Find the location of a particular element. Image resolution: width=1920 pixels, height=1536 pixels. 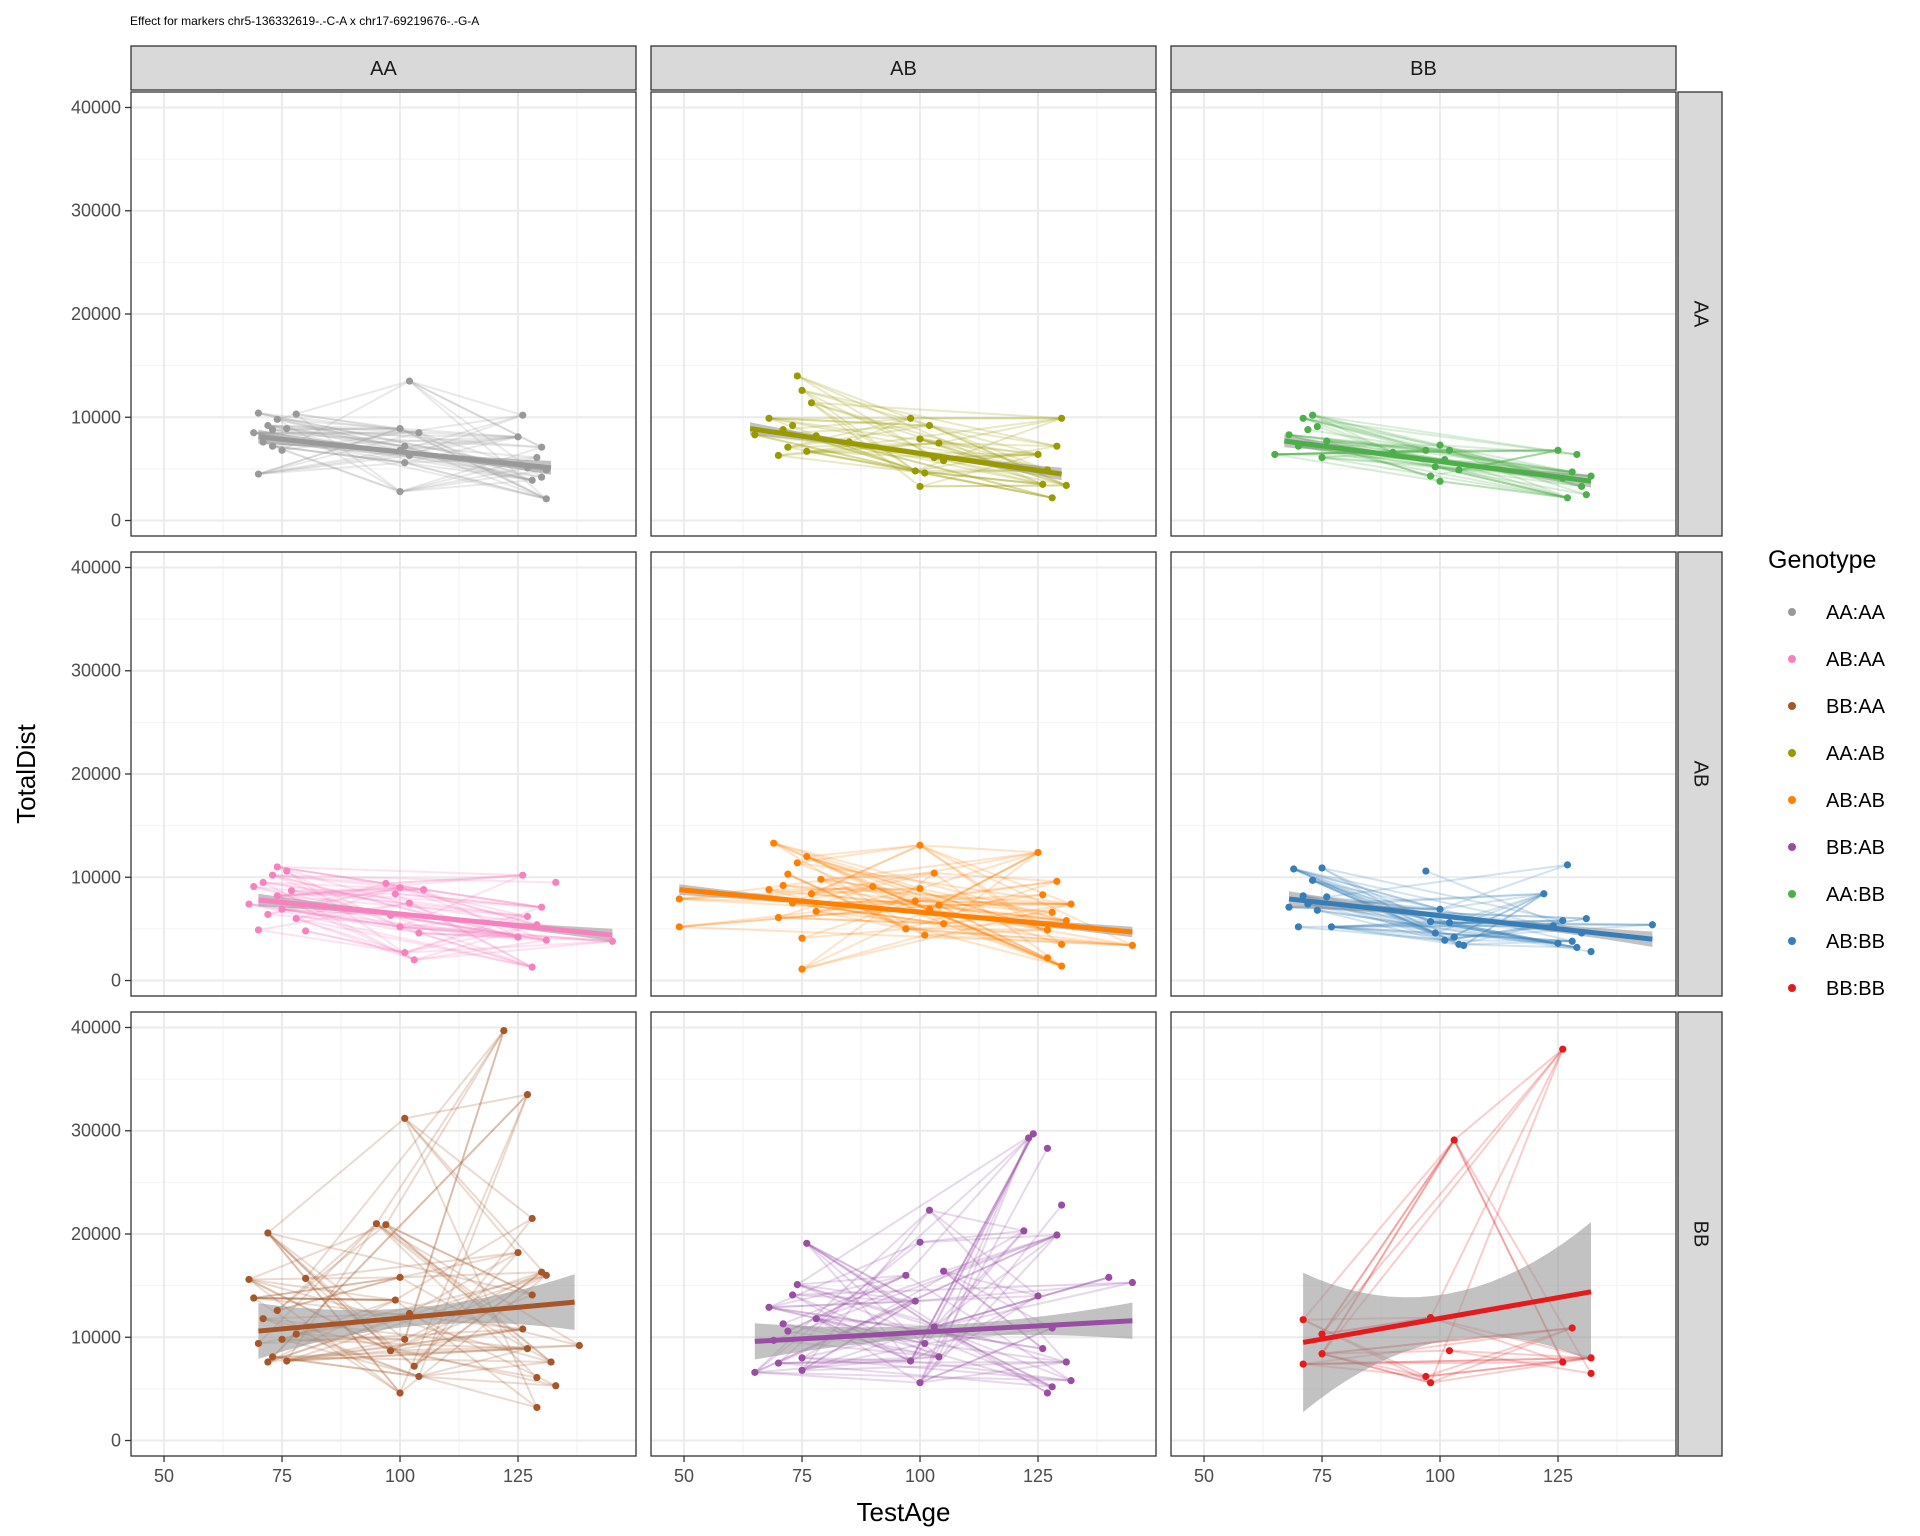

column-strip-label: AB is located at coordinates (903, 69).